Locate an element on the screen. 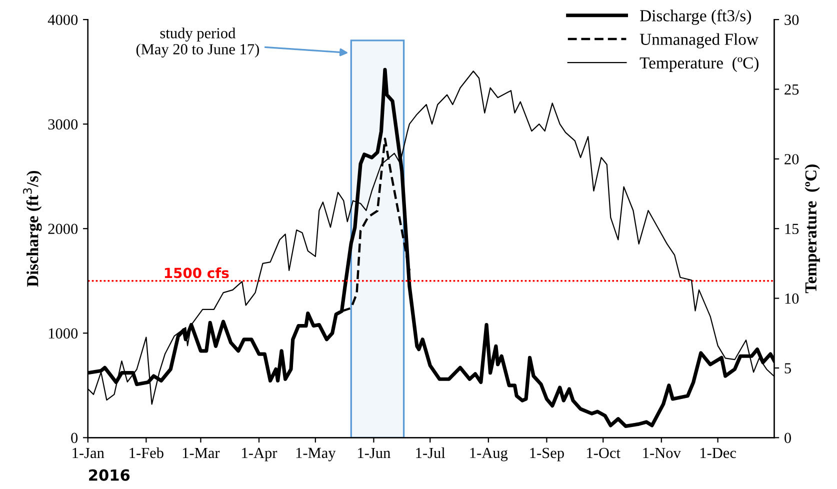 The width and height of the screenshot is (837, 489). legend-label: Discharge (ft3/s) is located at coordinates (695, 17).